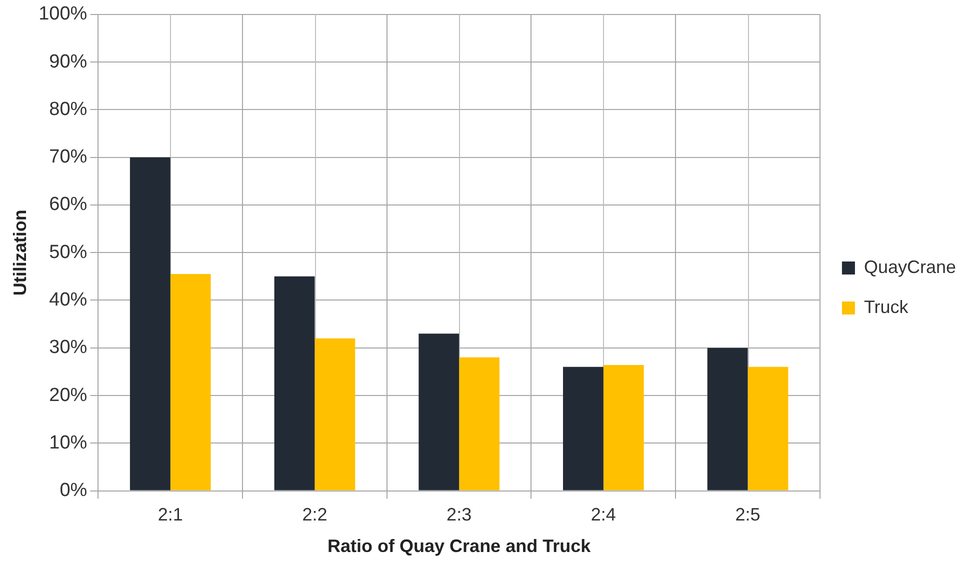 The width and height of the screenshot is (970, 566). I want to click on legend-label: Truck, so click(887, 306).